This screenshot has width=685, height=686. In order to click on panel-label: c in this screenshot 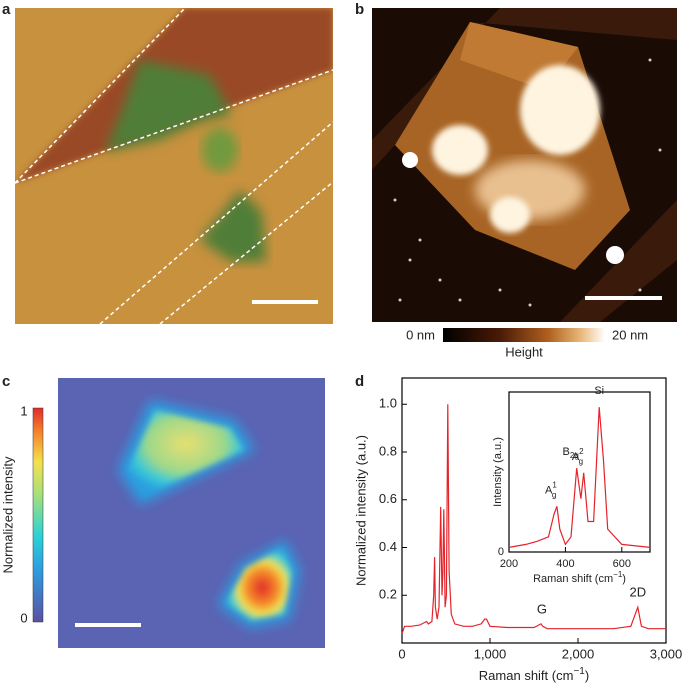, I will do `click(6, 381)`.